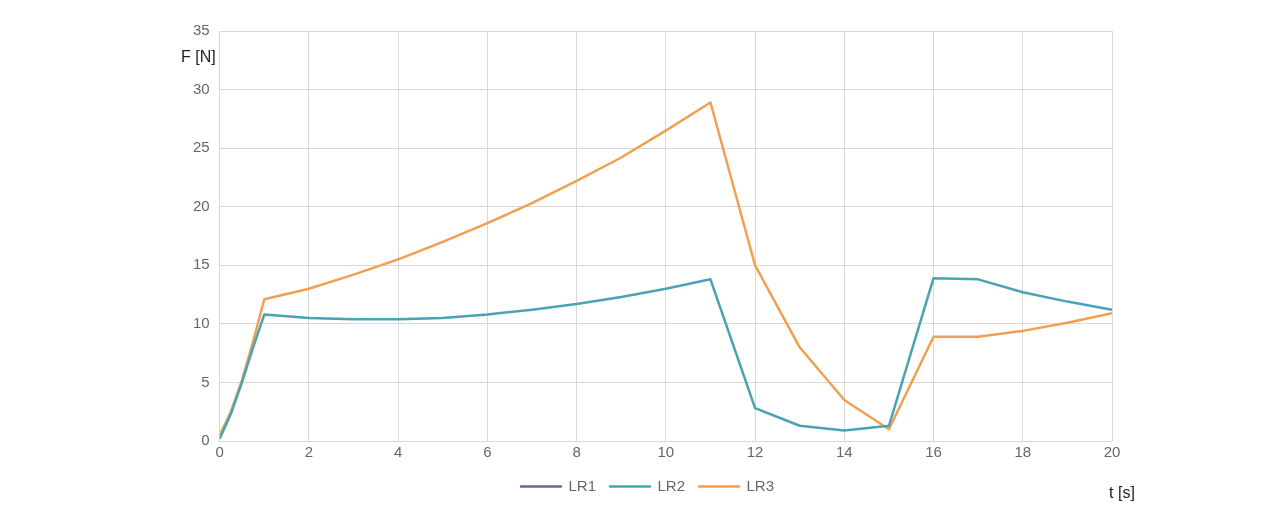 The width and height of the screenshot is (1286, 506). Describe the element at coordinates (933, 452) in the screenshot. I see `x-tick-label: 16` at that location.